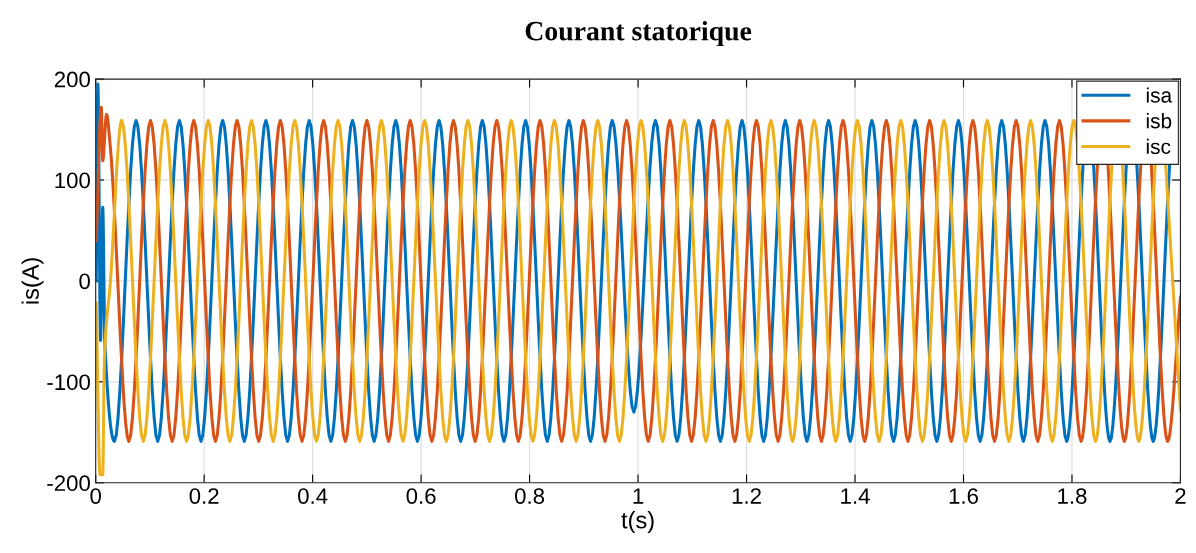 This screenshot has height=553, width=1196. What do you see at coordinates (313, 496) in the screenshot?
I see `x-tick-label: 0.4` at bounding box center [313, 496].